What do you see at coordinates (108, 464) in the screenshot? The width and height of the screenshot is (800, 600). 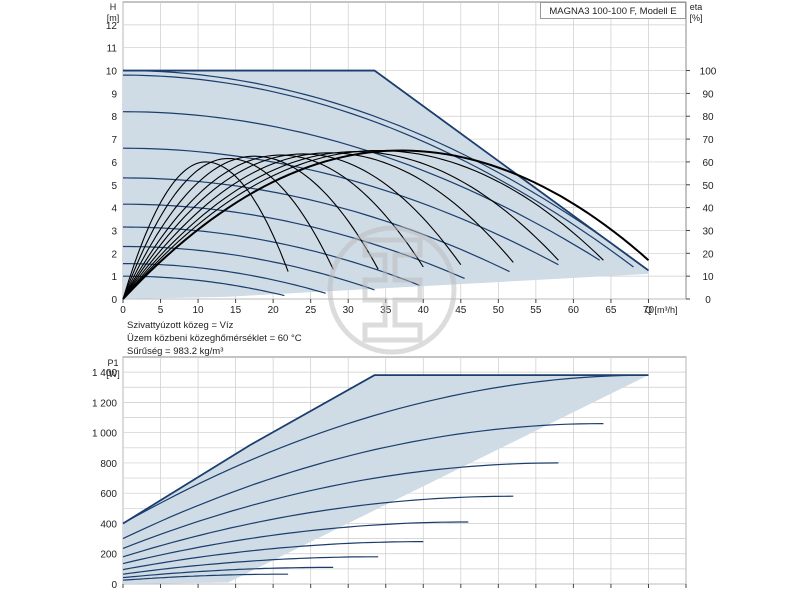 I see `y-tick-label: 800` at bounding box center [108, 464].